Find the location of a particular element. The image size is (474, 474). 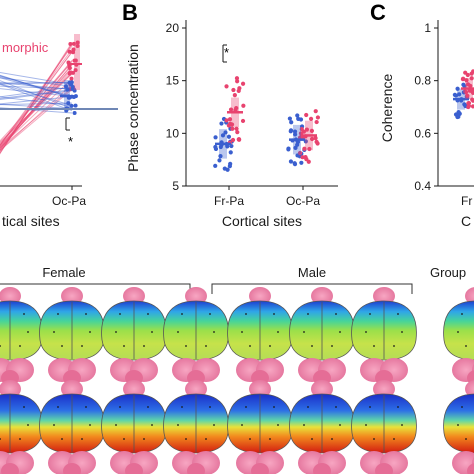

panel-b-y-tick-label: 15 is located at coordinates (173, 81).